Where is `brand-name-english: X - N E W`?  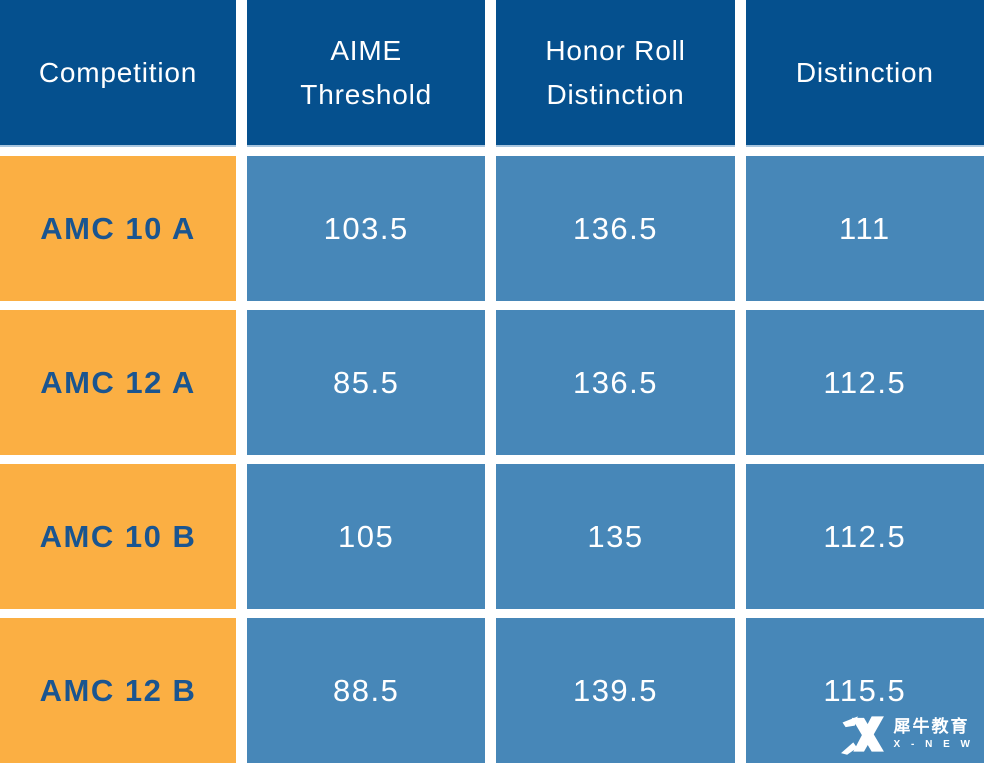 brand-name-english: X - N E W is located at coordinates (933, 744).